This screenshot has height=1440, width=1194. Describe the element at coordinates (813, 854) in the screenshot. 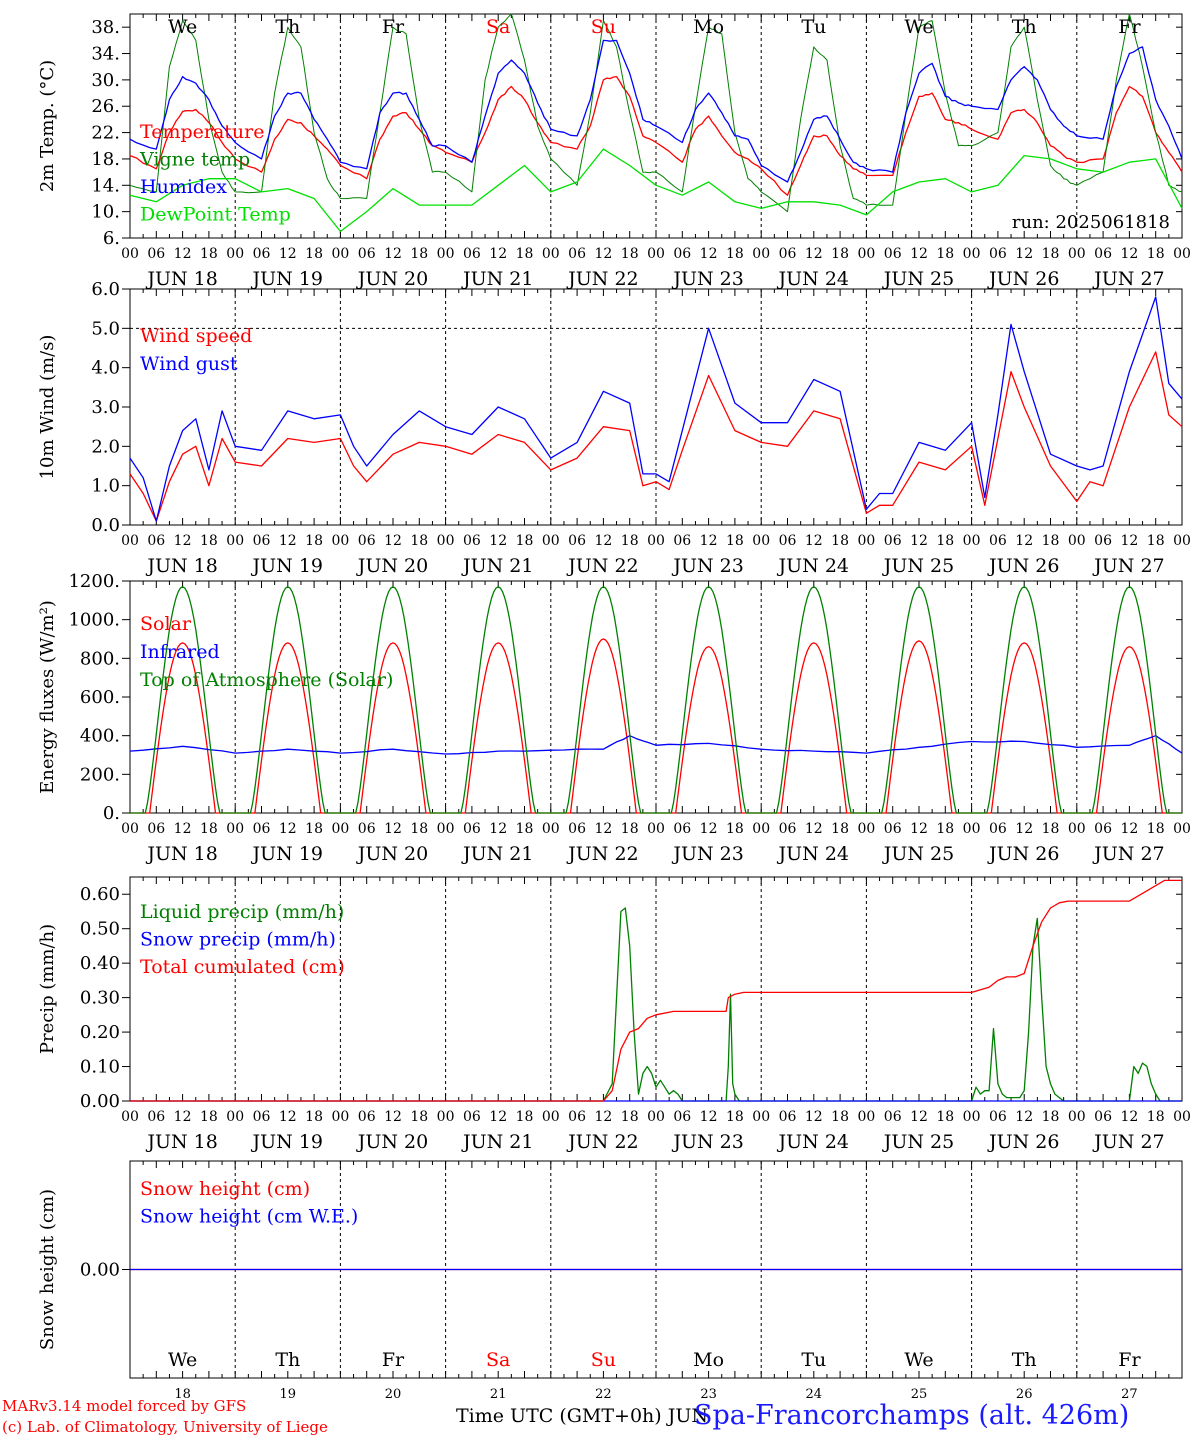

I see `date-label: JUN 24` at that location.